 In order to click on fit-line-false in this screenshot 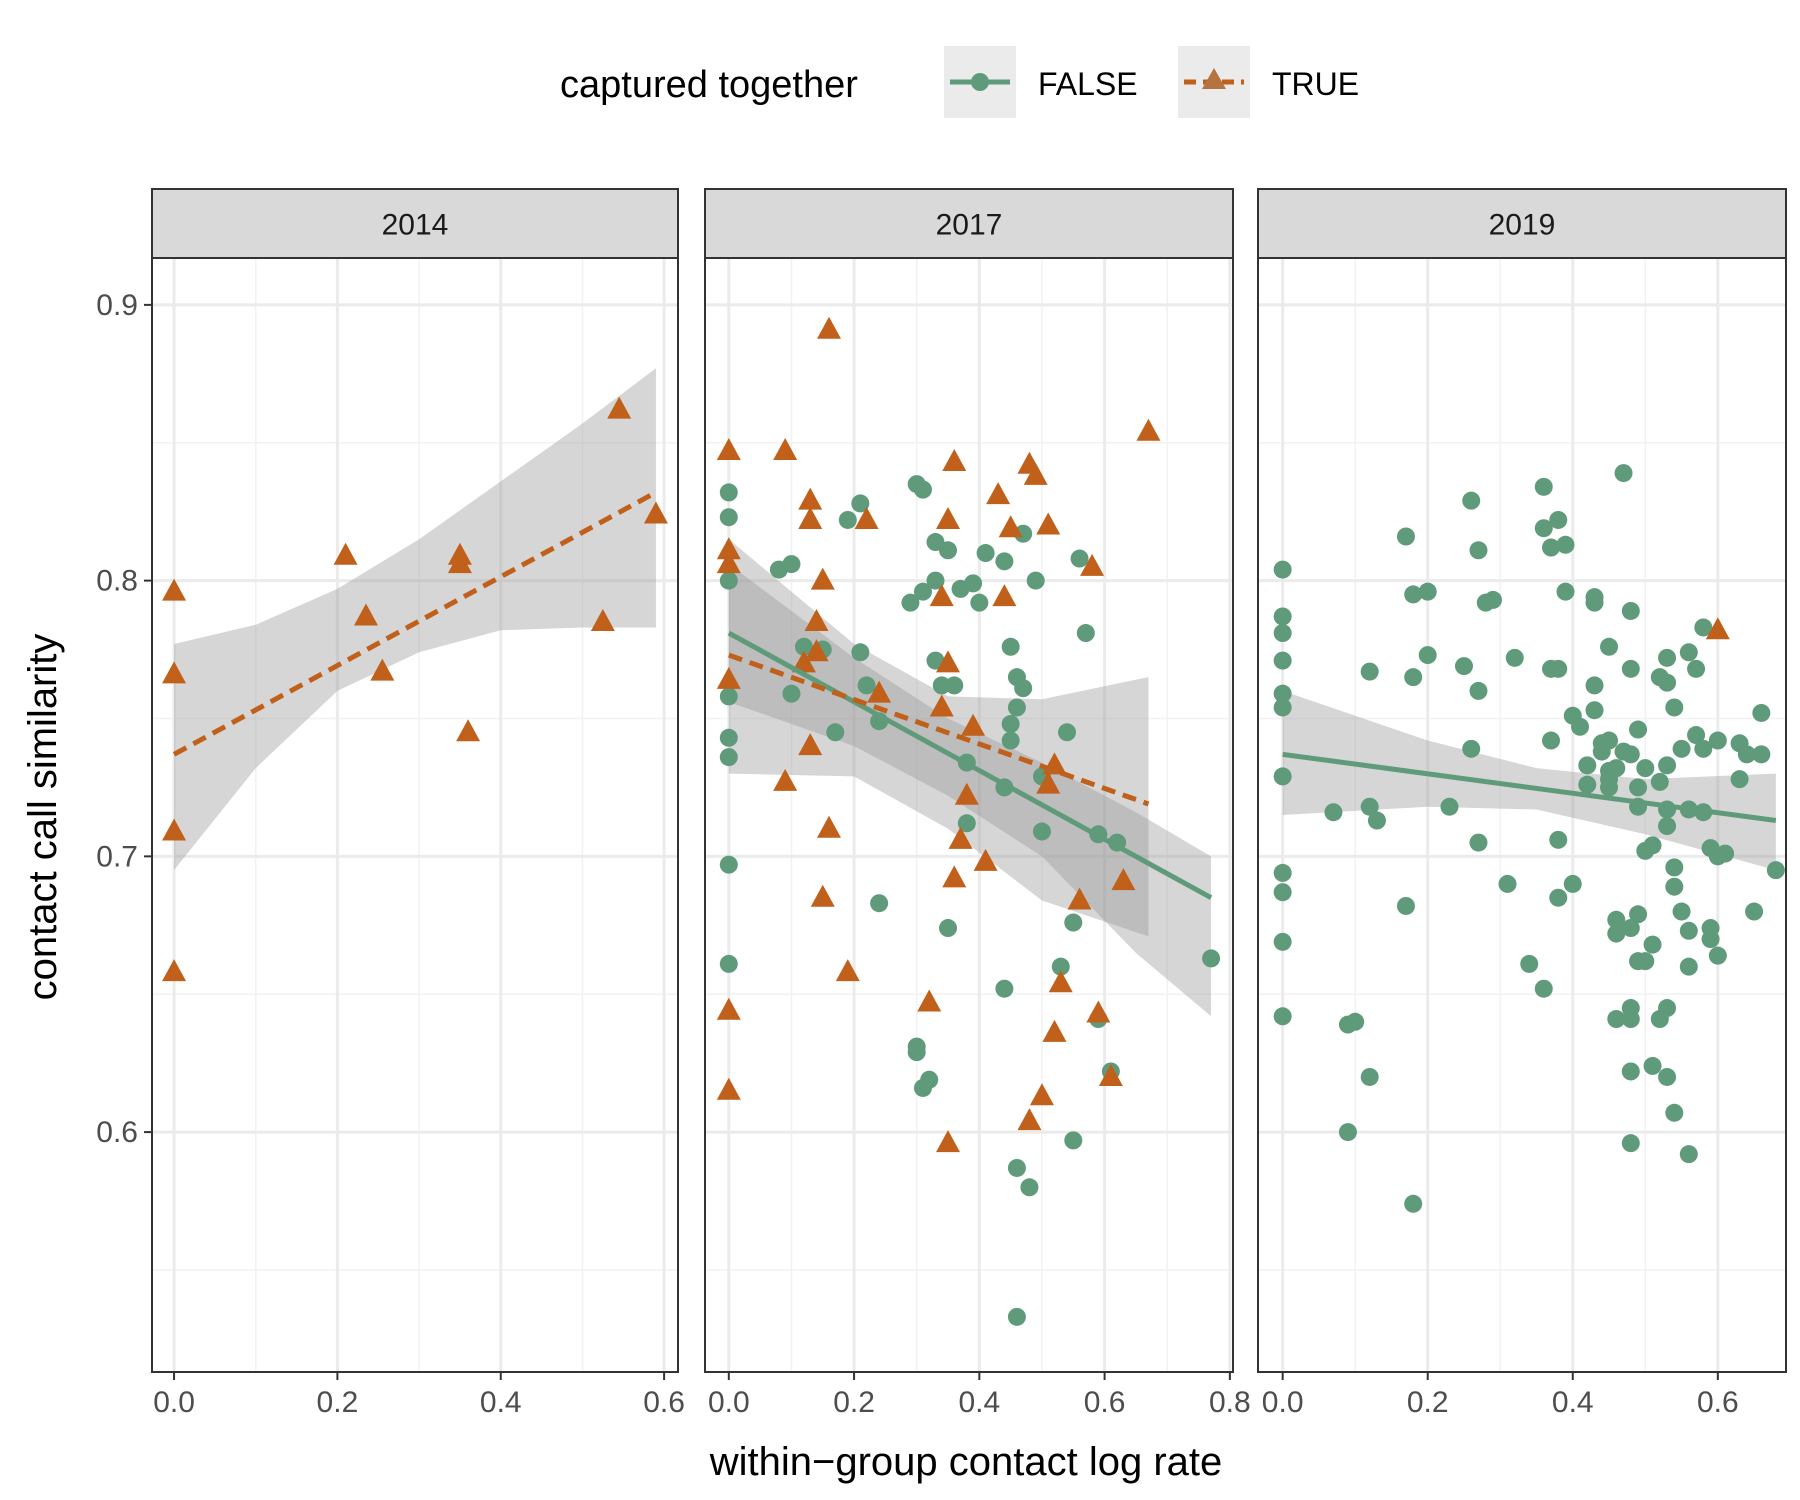, I will do `click(970, 765)`.